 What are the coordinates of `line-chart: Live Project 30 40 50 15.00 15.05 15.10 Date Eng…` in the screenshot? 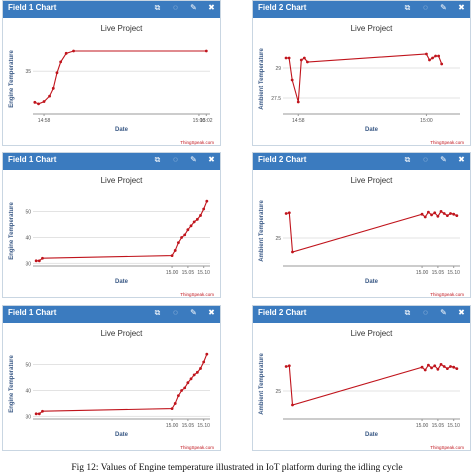 It's located at (111, 236).